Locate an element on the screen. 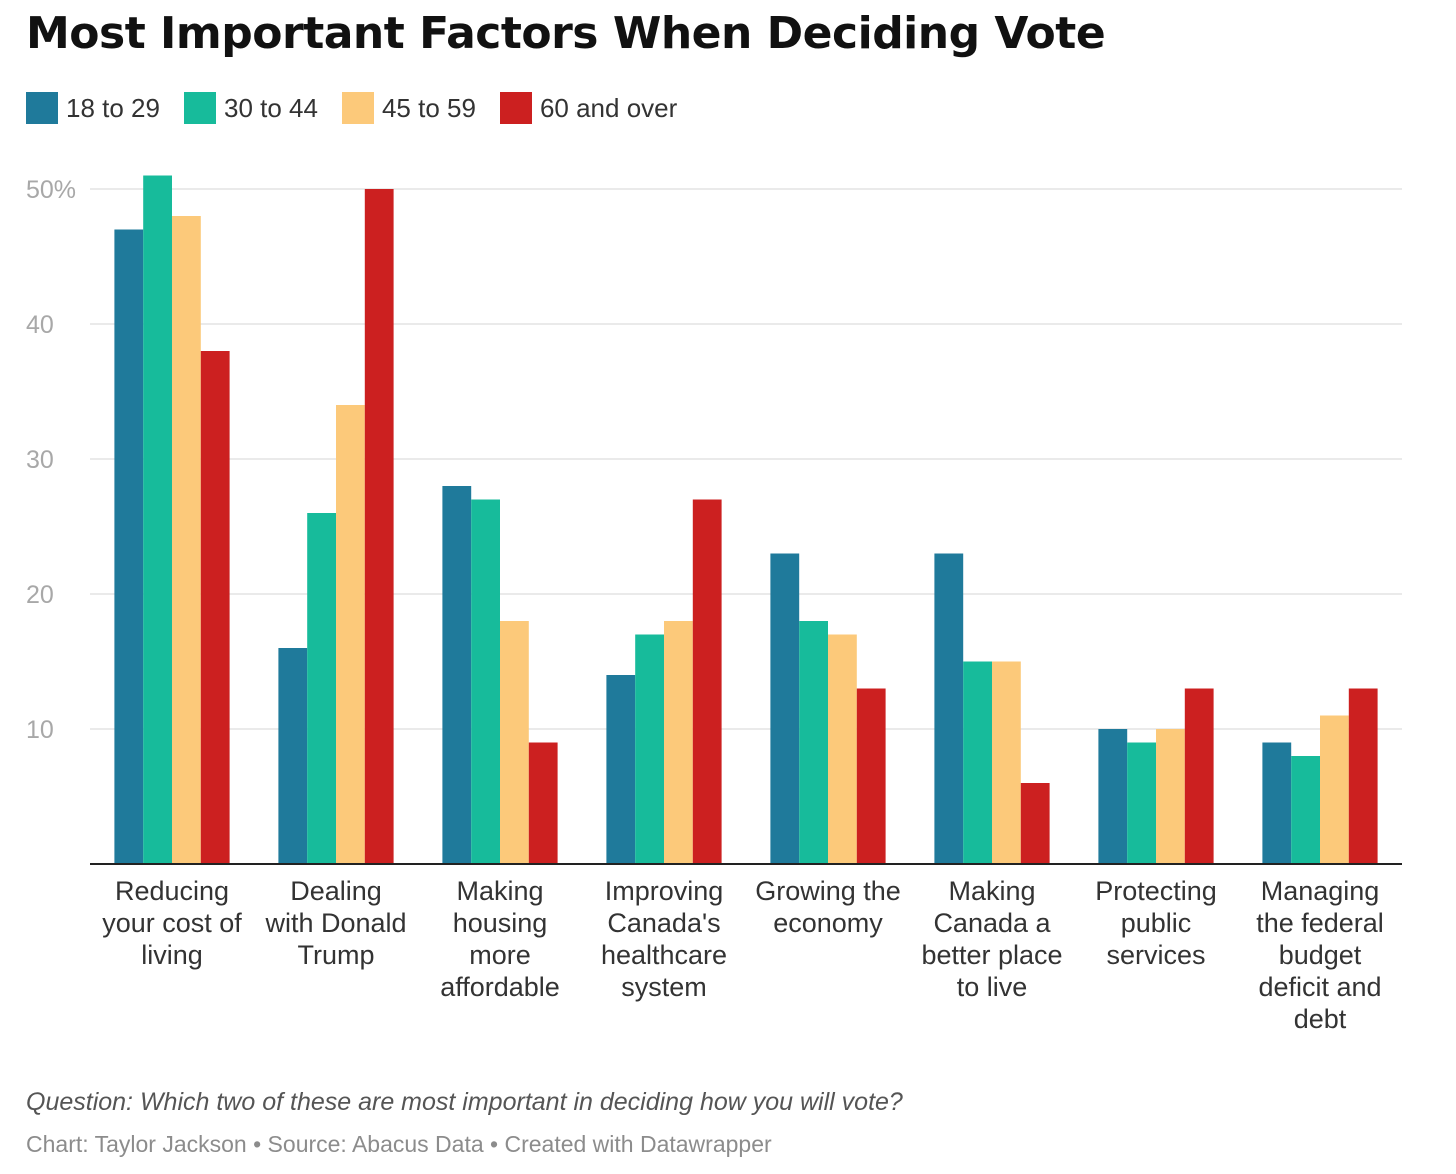 This screenshot has width=1456, height=1174. legend-item-18-to-29: 18 to 29 is located at coordinates (93, 108).